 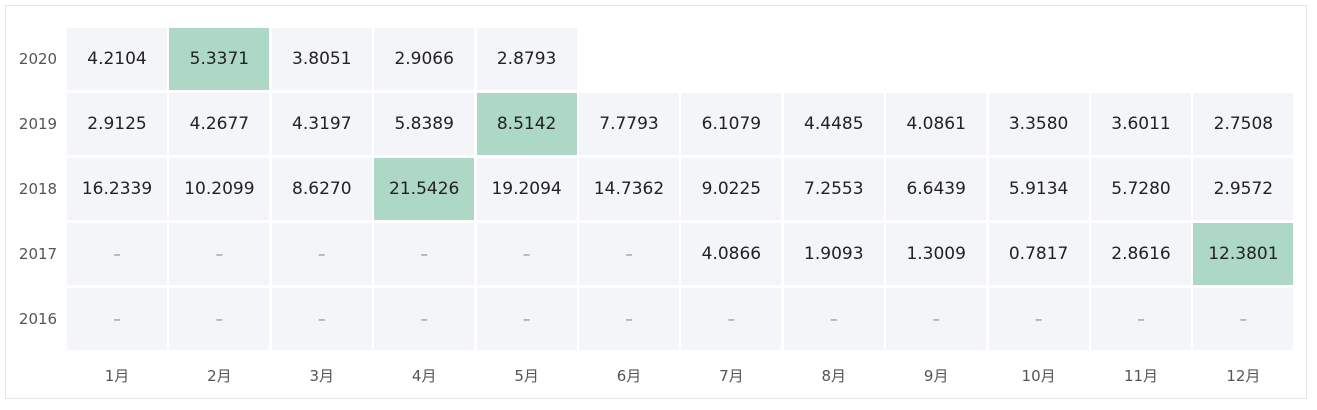 I want to click on table-cell: 1.3009, so click(x=936, y=254).